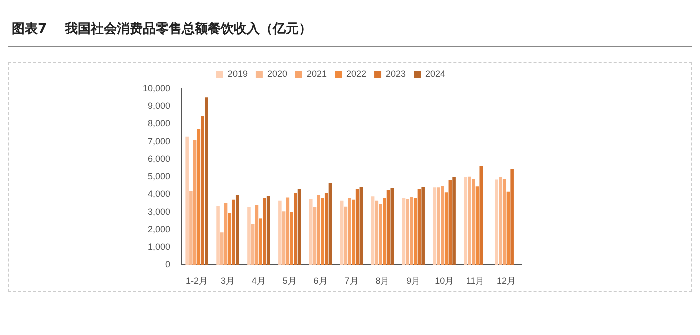  I want to click on x-tick-label: 10月, so click(444, 281).